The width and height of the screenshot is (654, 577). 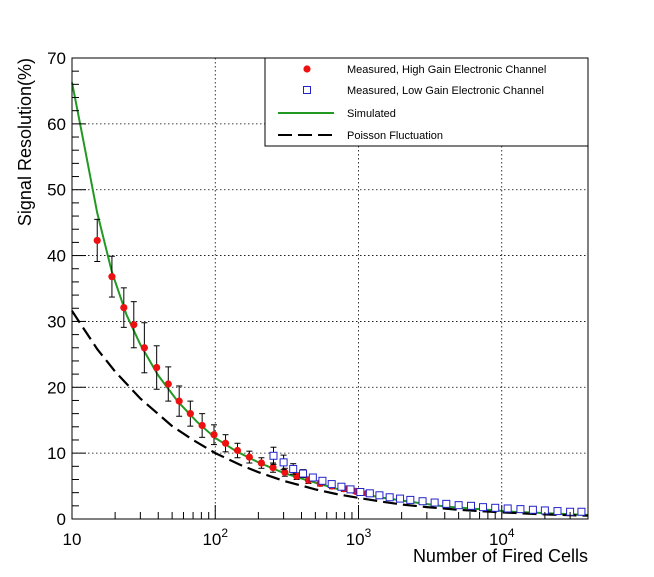 I want to click on y-tick-label: 50, so click(x=56, y=190).